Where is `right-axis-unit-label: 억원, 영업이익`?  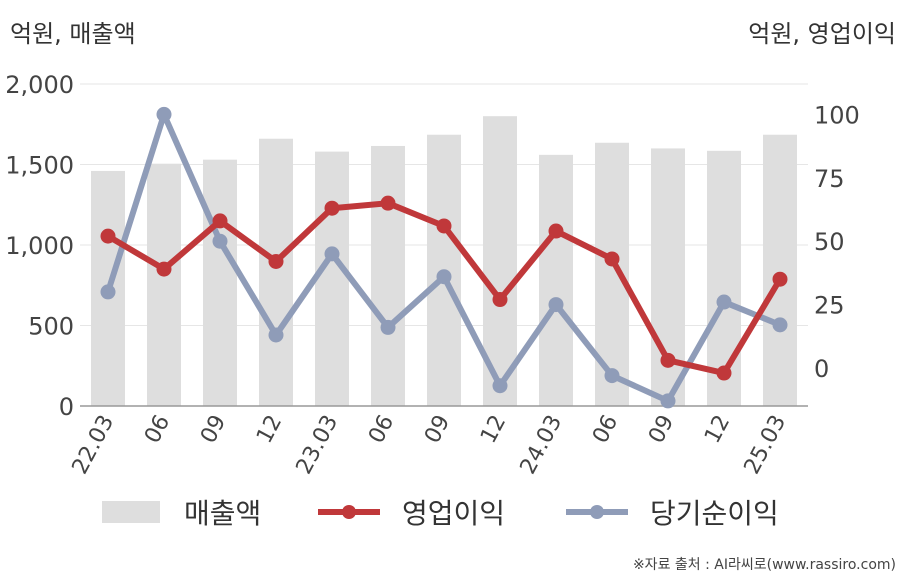
right-axis-unit-label: 억원, 영업이익 is located at coordinates (822, 34).